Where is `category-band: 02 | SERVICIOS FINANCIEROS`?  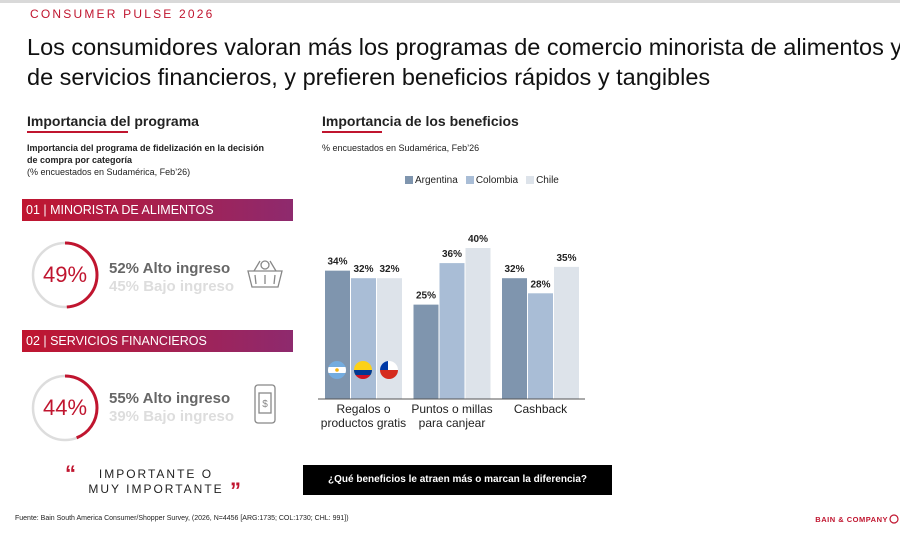 category-band: 02 | SERVICIOS FINANCIEROS is located at coordinates (157, 341).